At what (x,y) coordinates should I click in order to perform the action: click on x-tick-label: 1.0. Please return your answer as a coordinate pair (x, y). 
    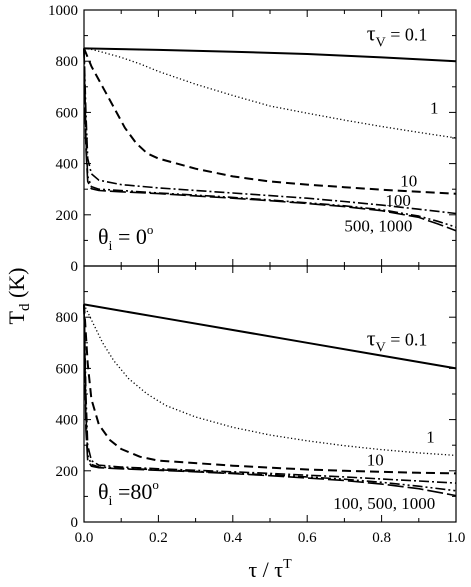
    Looking at the image, I should click on (456, 538).